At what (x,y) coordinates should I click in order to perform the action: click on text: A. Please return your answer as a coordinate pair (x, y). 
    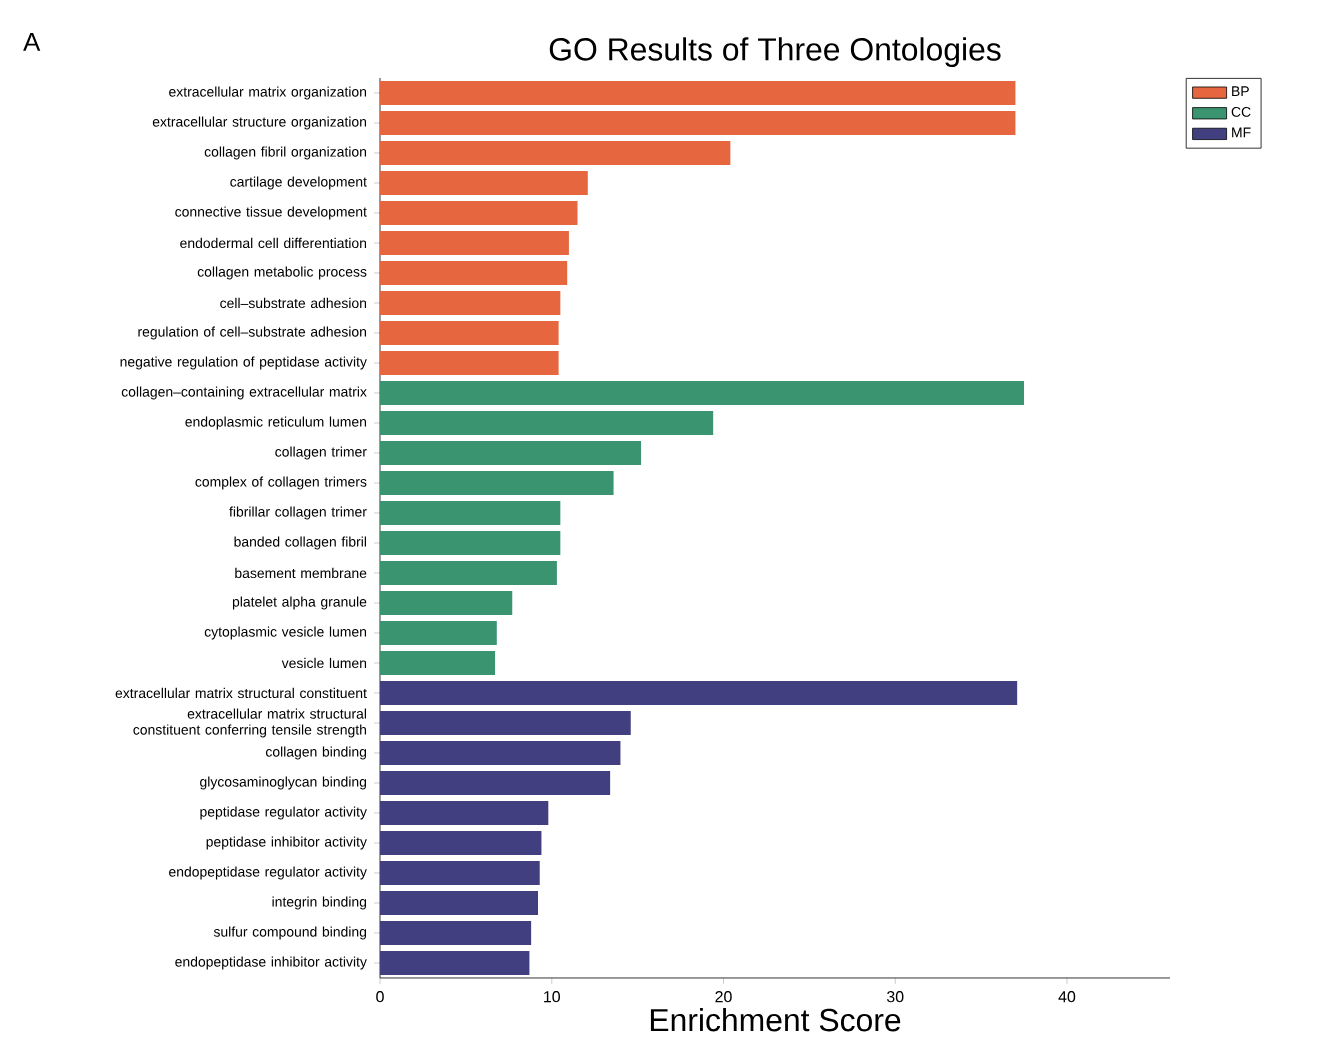
    Looking at the image, I should click on (32, 42).